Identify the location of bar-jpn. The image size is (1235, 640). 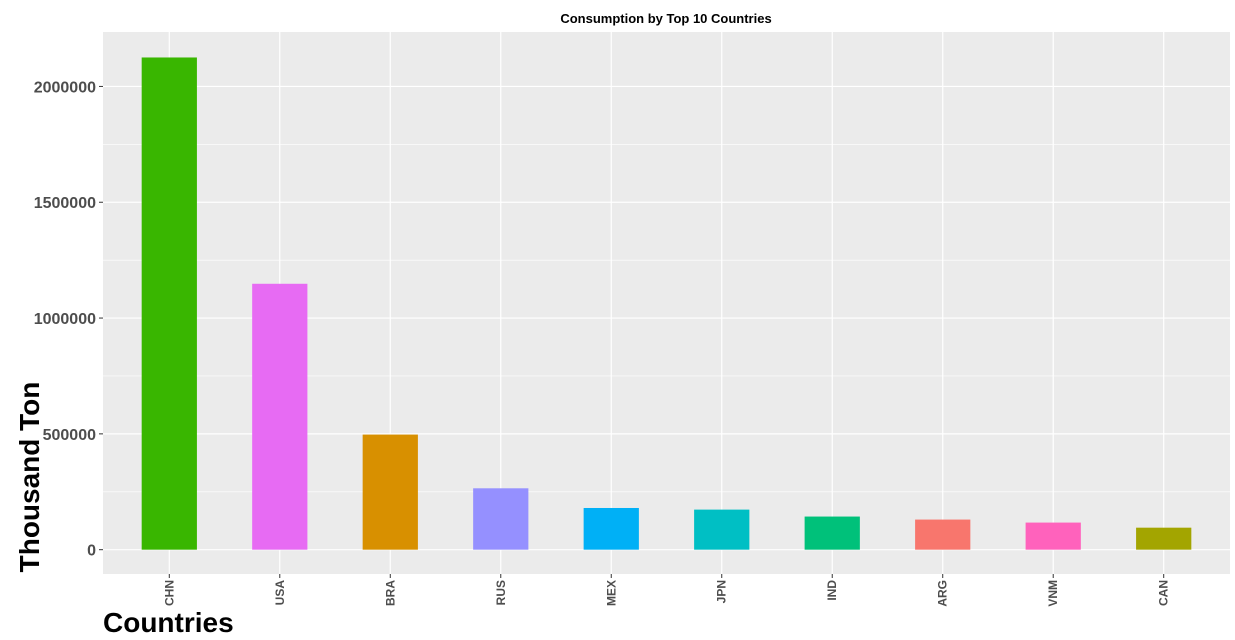
(722, 529).